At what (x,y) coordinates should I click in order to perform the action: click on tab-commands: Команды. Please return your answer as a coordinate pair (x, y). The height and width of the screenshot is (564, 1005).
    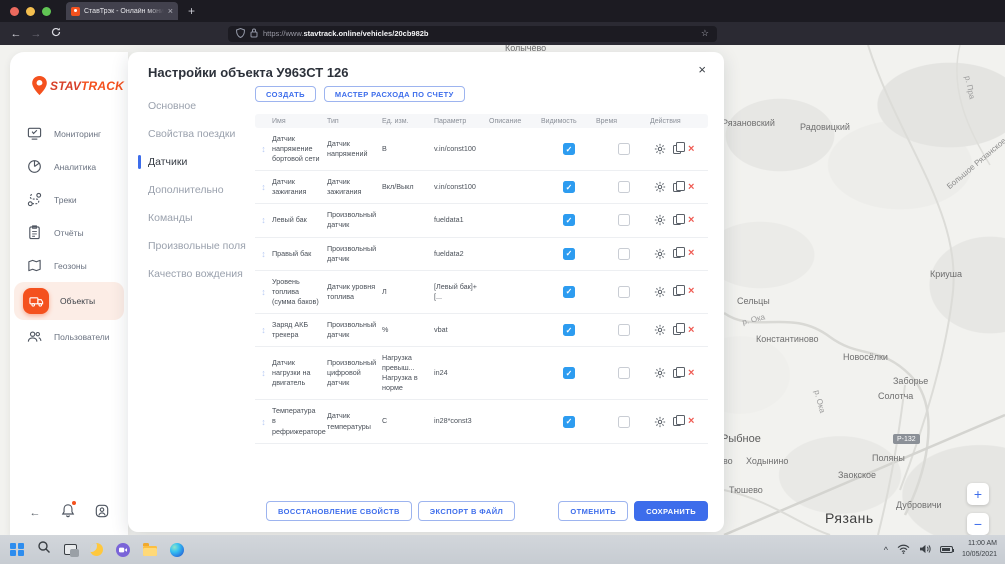
    Looking at the image, I should click on (170, 218).